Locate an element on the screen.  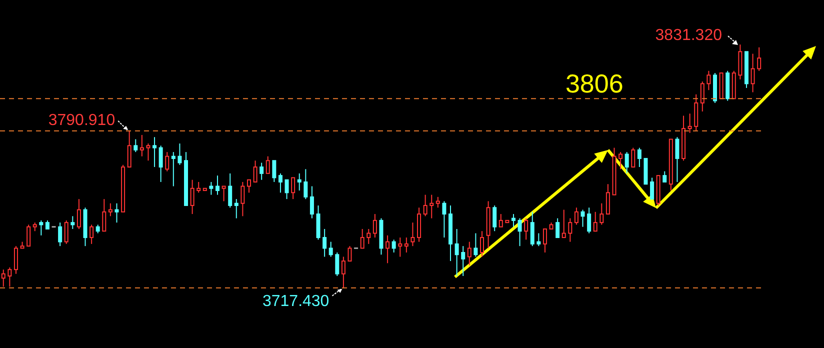
text: 3831.320 is located at coordinates (688, 36).